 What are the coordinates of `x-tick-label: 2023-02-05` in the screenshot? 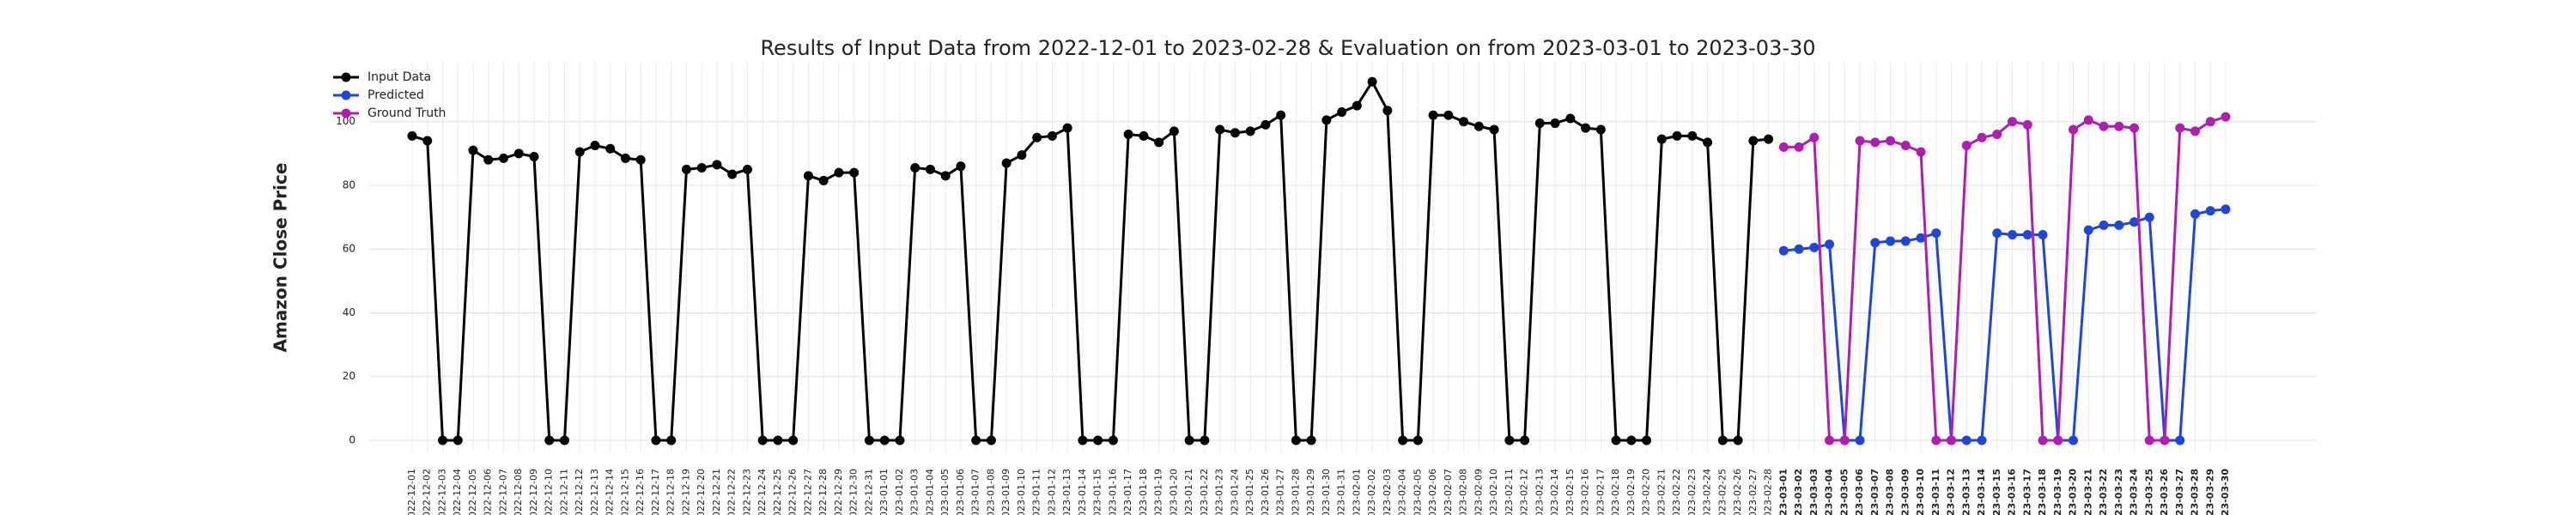 It's located at (1418, 492).